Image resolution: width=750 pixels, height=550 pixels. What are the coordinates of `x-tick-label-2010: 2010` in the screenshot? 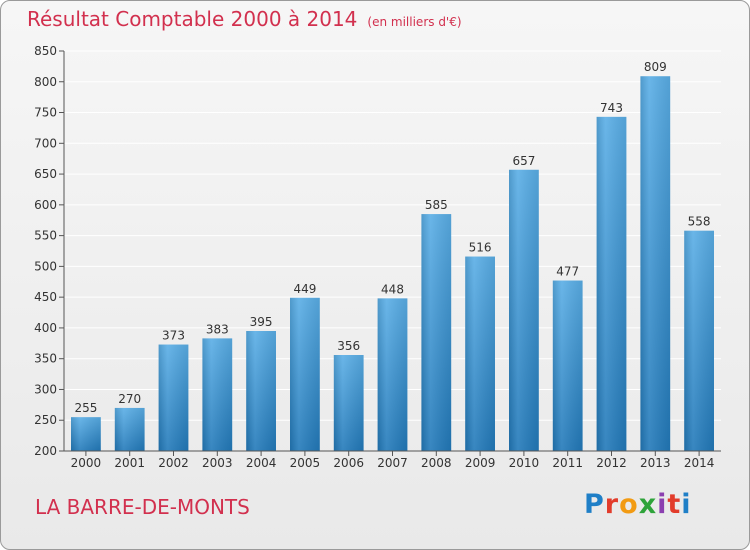 It's located at (524, 463).